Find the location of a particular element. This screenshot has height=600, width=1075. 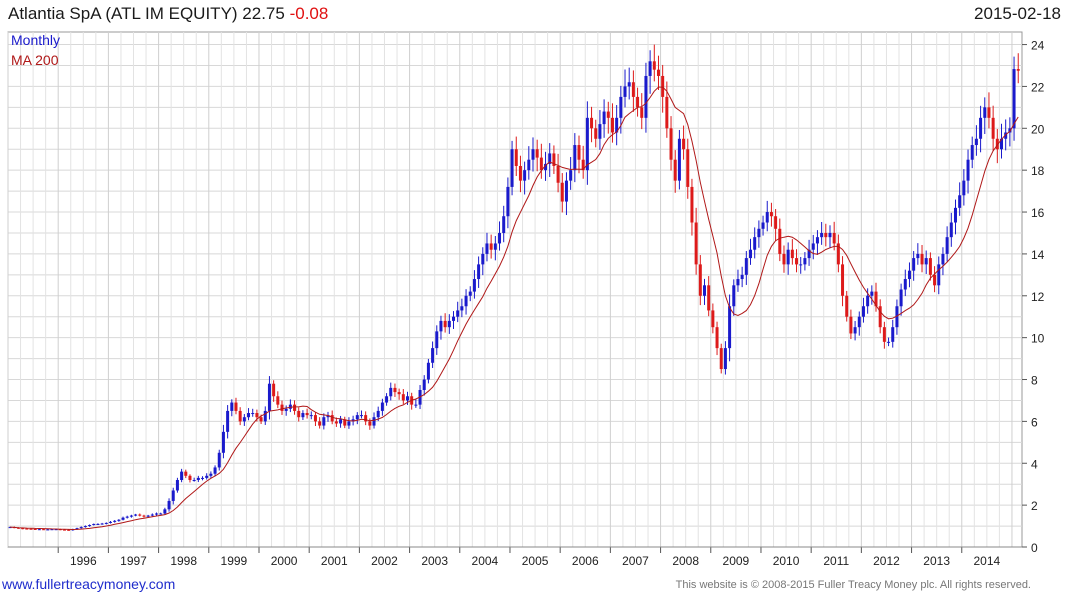

y-tick-label: 12 is located at coordinates (1038, 297).